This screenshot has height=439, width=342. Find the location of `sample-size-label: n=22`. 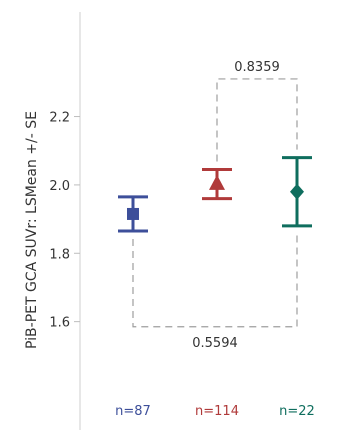

sample-size-label: n=22 is located at coordinates (297, 411).